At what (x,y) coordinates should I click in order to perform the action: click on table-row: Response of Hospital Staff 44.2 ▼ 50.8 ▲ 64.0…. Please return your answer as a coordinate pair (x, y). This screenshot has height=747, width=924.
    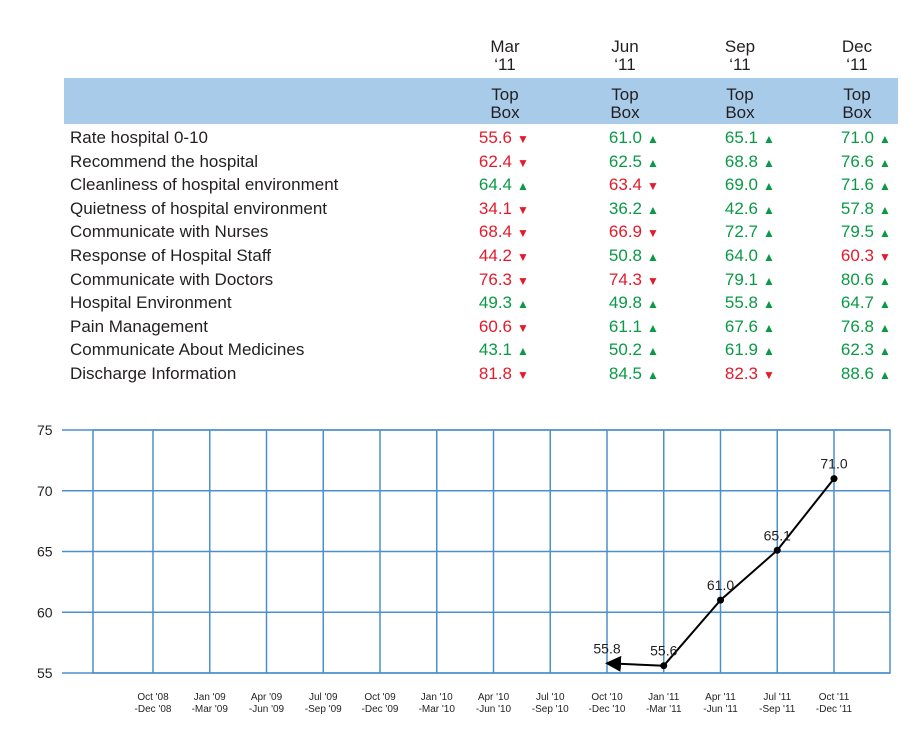
    Looking at the image, I should click on (485, 256).